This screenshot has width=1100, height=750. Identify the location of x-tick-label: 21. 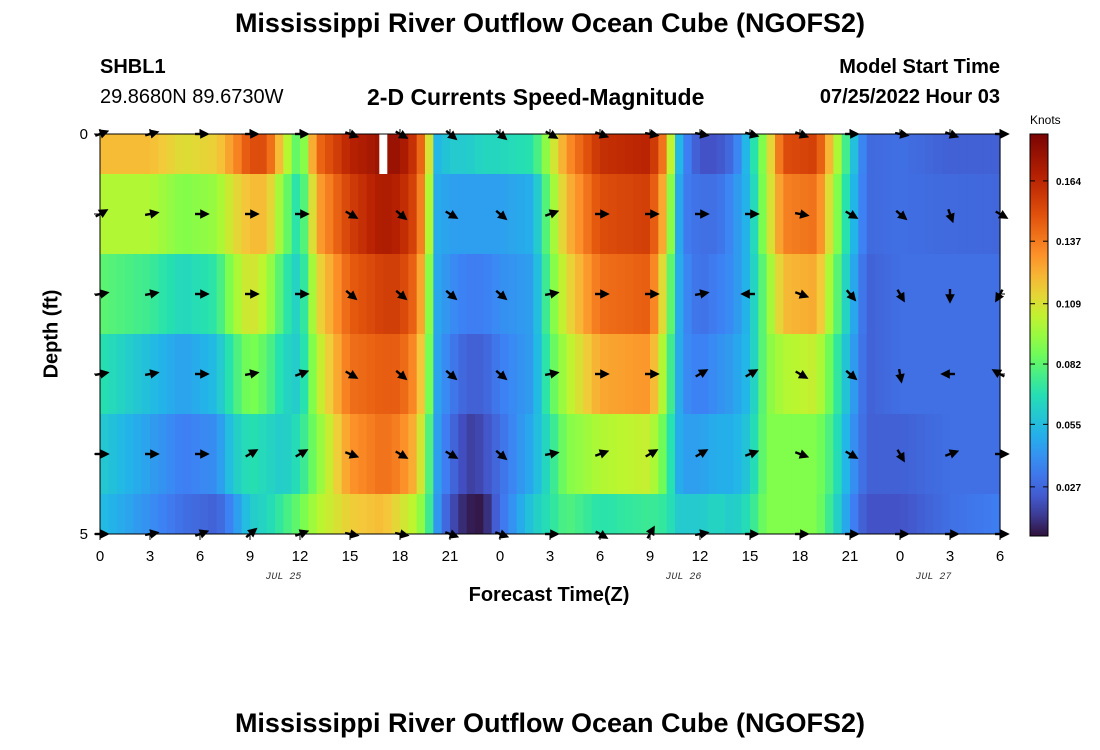
(450, 556).